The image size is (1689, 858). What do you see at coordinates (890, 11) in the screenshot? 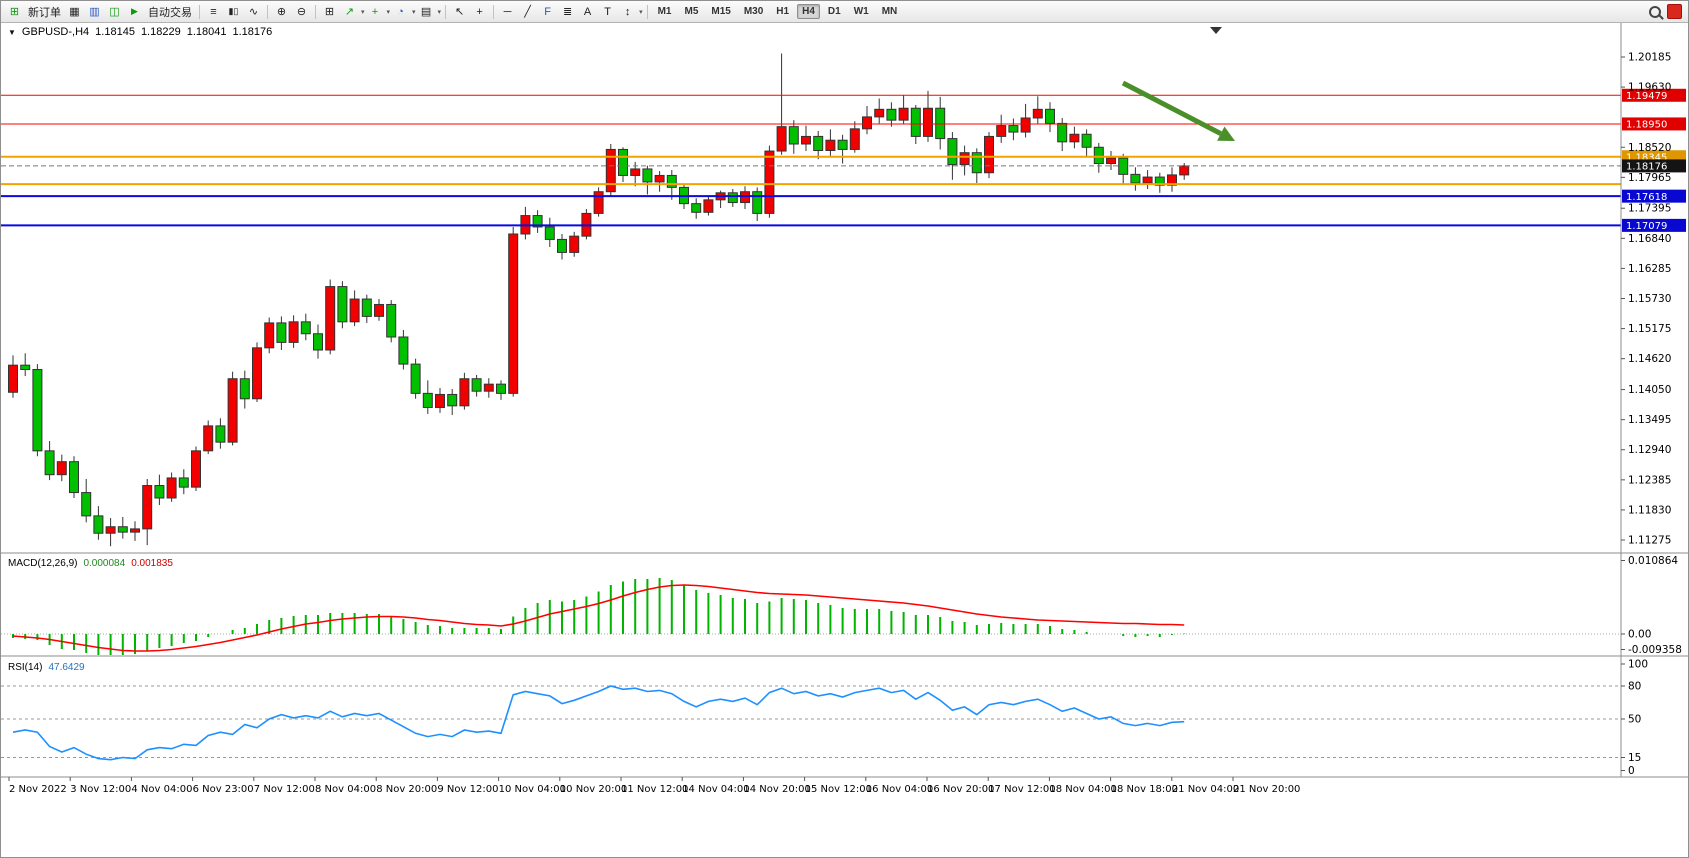
I see `timeframe-mn-button: MN` at bounding box center [890, 11].